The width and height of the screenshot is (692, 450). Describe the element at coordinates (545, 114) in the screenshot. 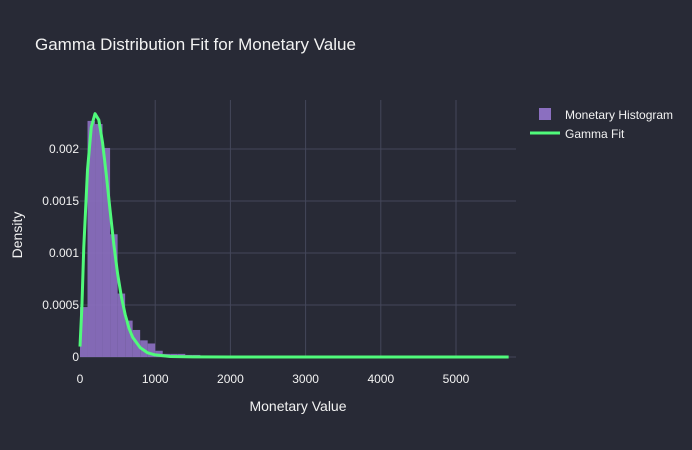

I see `legend-histogram-swatch` at that location.